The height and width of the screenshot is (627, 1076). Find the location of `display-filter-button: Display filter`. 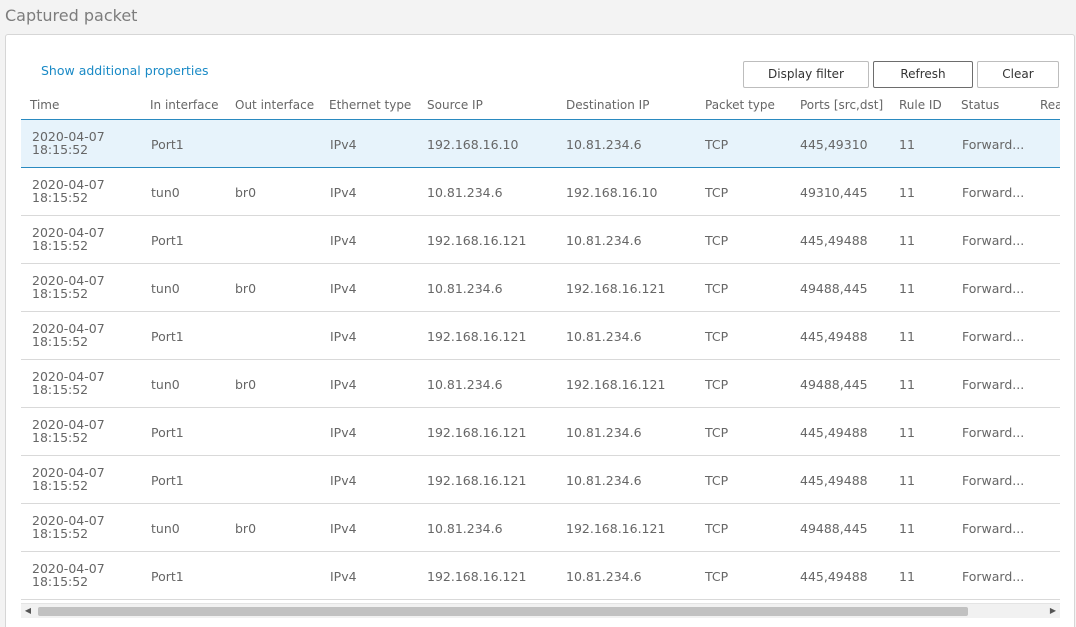

display-filter-button: Display filter is located at coordinates (806, 74).